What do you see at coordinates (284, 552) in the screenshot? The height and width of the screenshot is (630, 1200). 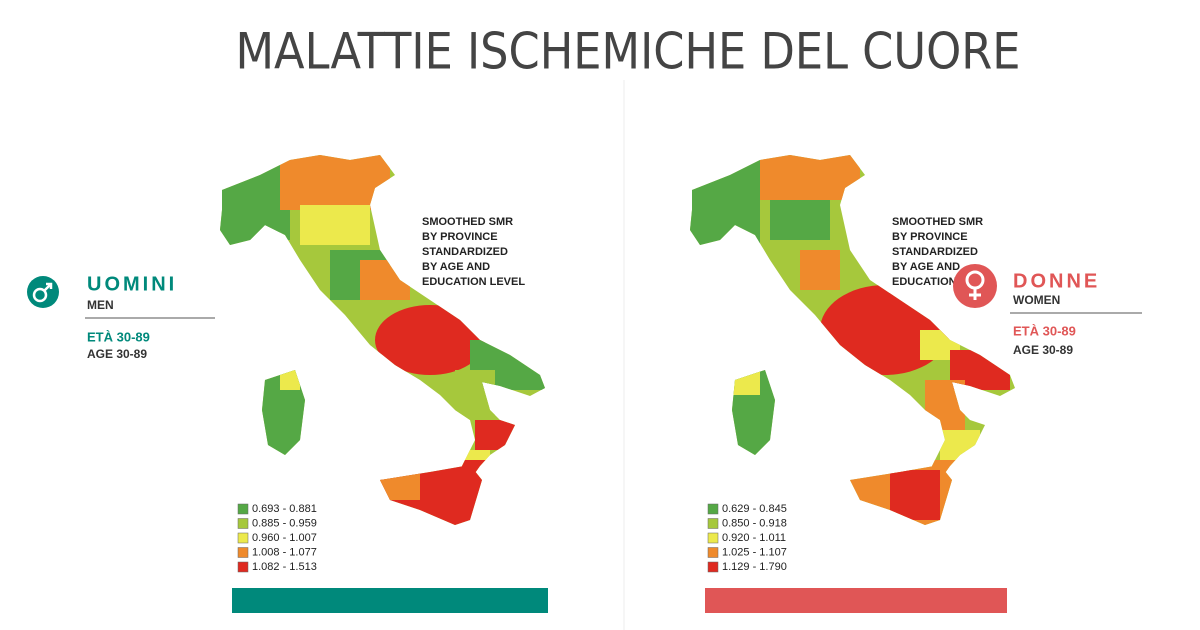 I see `legend-label: 1.008 - 1.077` at bounding box center [284, 552].